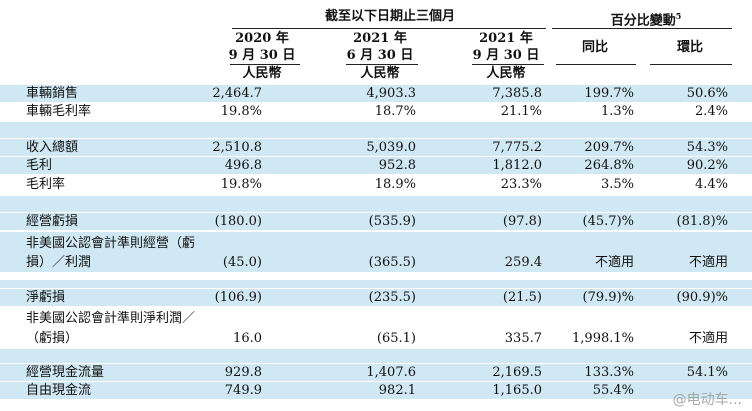 This screenshot has height=411, width=752. I want to click on cell-value: (365.5), so click(392, 262).